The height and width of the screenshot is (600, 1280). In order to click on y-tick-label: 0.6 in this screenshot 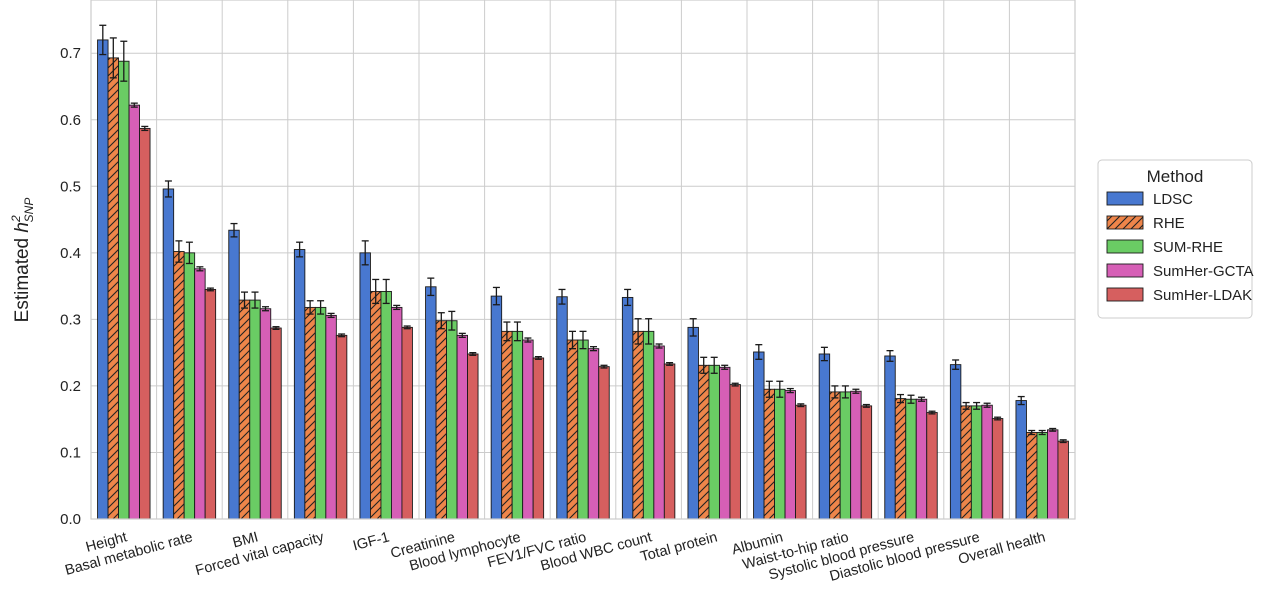, I will do `click(70, 120)`.